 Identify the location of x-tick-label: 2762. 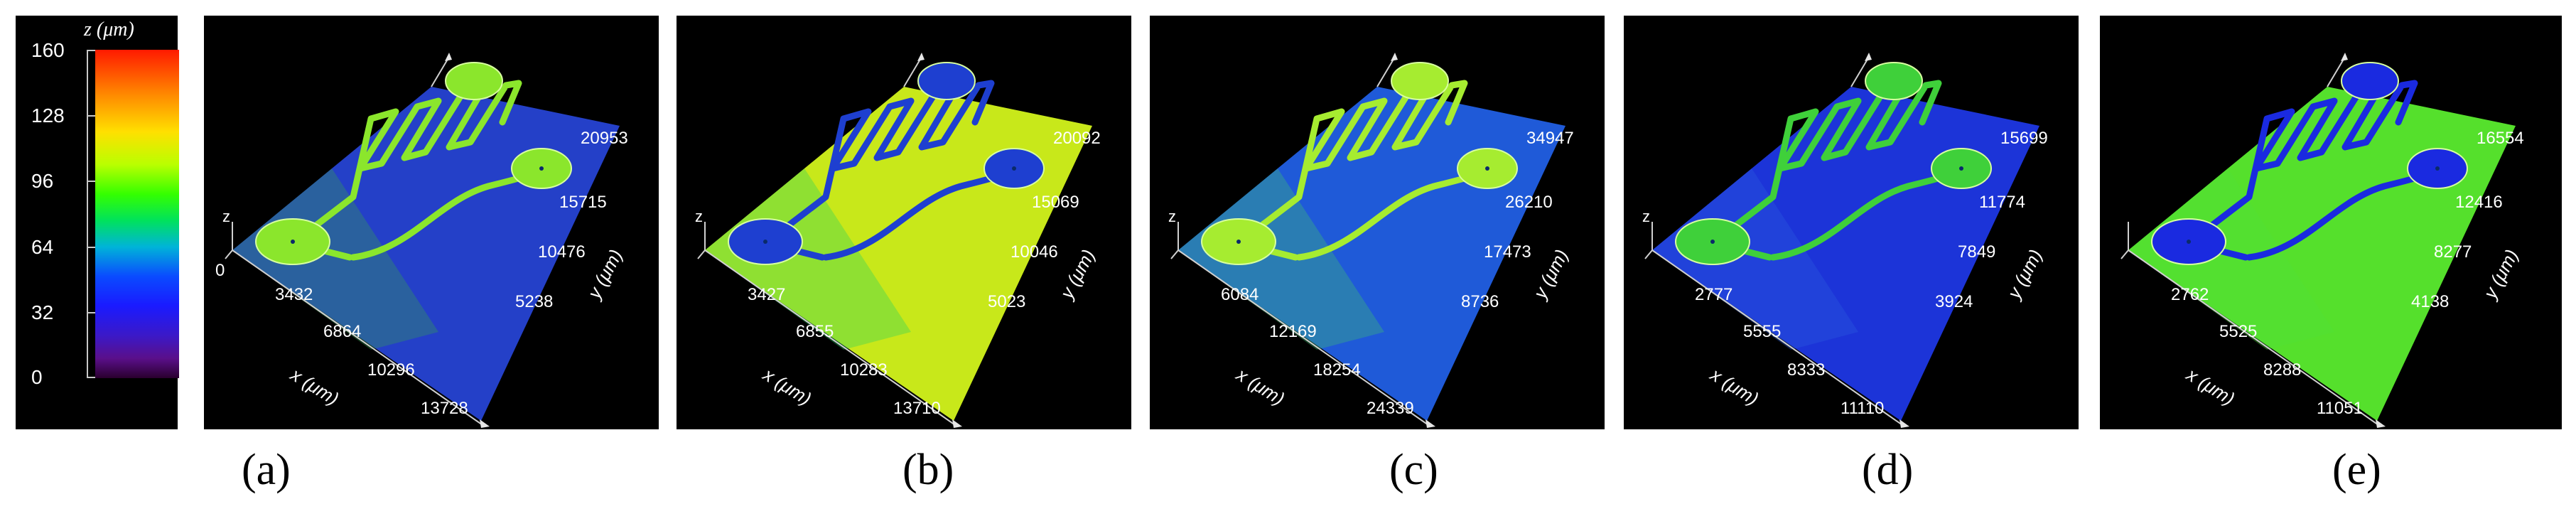
(2190, 294).